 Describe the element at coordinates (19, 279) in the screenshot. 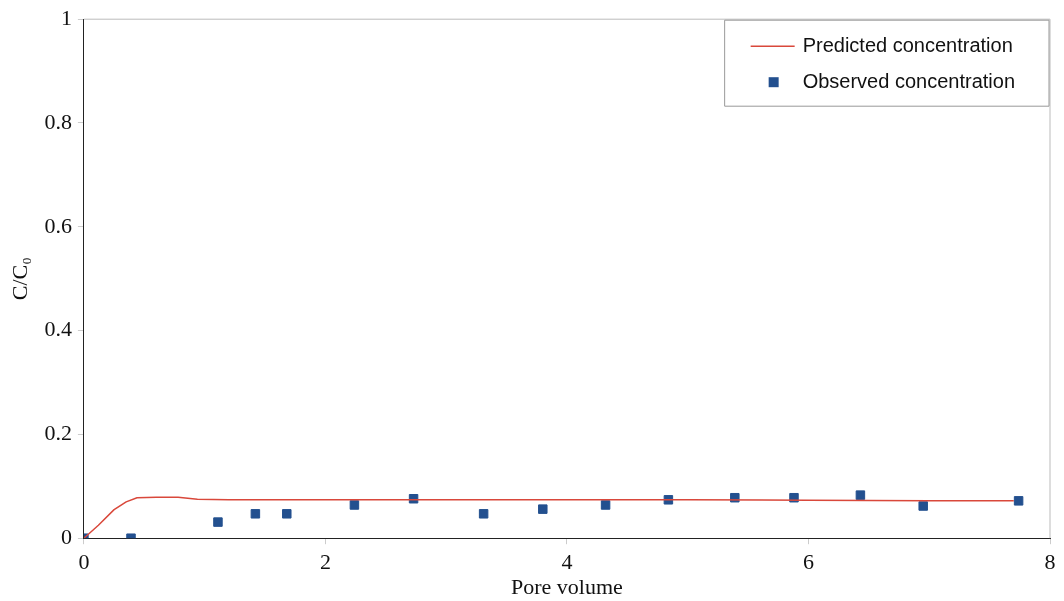

I see `y-axis-title: C/C₀` at that location.